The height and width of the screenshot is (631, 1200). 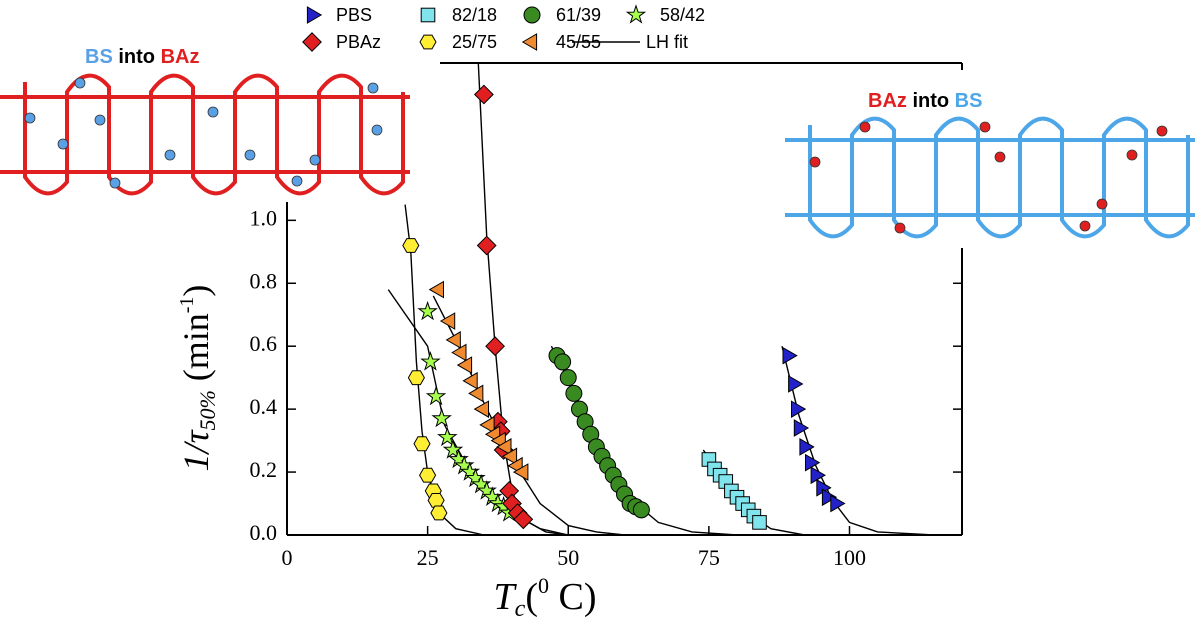 What do you see at coordinates (545, 597) in the screenshot?
I see `x-axis-label: Tc(0 C)` at bounding box center [545, 597].